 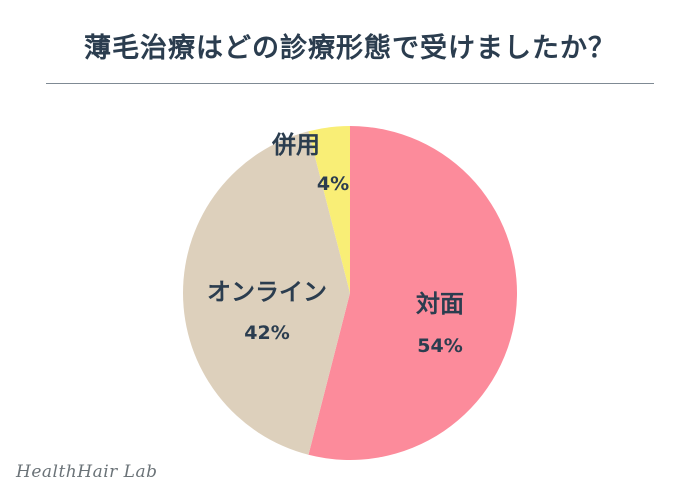 I want to click on slice-label-online: オンライン, so click(x=267, y=292).